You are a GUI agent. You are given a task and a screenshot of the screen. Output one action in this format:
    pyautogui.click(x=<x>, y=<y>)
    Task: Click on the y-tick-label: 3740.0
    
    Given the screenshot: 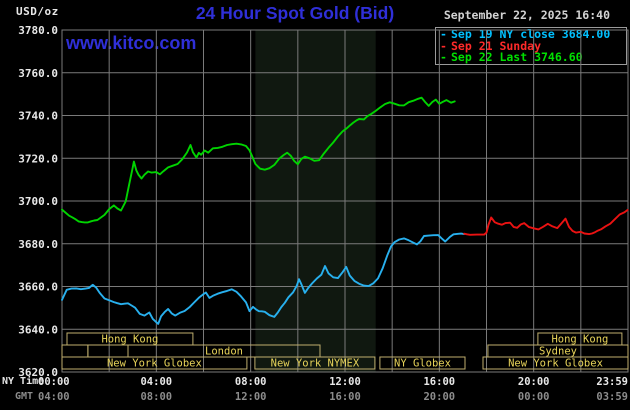 What is the action you would take?
    pyautogui.click(x=38, y=116)
    